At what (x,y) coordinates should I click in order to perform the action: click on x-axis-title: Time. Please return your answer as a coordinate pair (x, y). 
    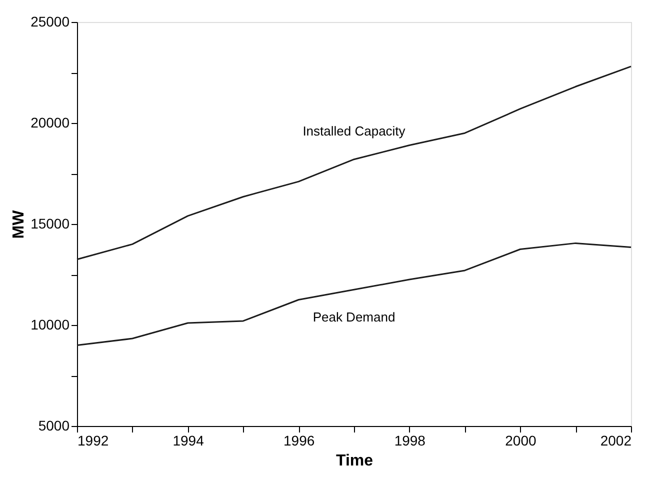
    Looking at the image, I should click on (355, 461).